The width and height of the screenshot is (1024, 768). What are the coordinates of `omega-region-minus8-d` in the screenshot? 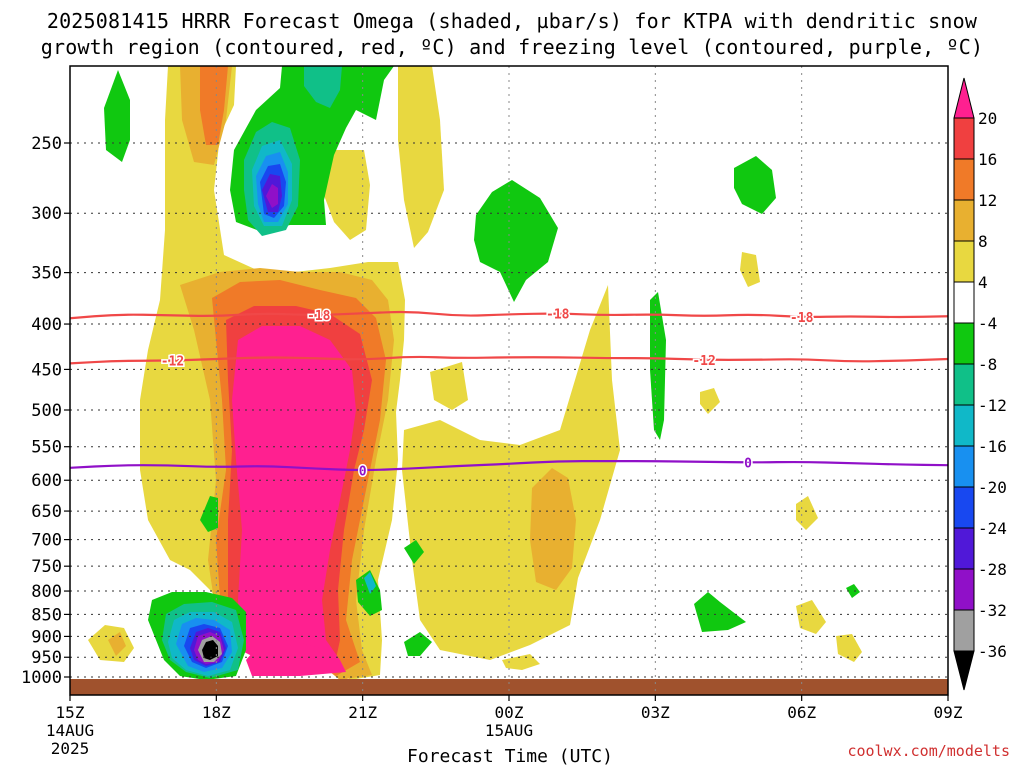 It's located at (755, 185).